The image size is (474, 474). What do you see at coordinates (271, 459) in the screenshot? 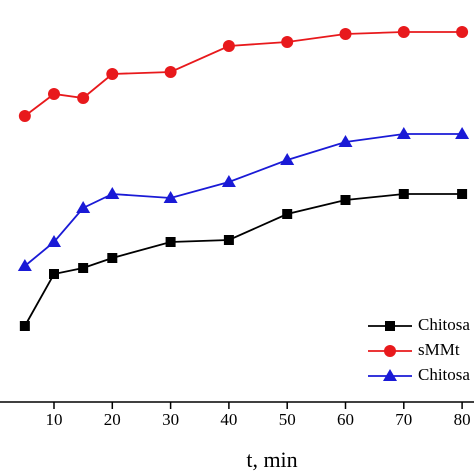
I see `x-axis-label: t, min` at bounding box center [271, 459].